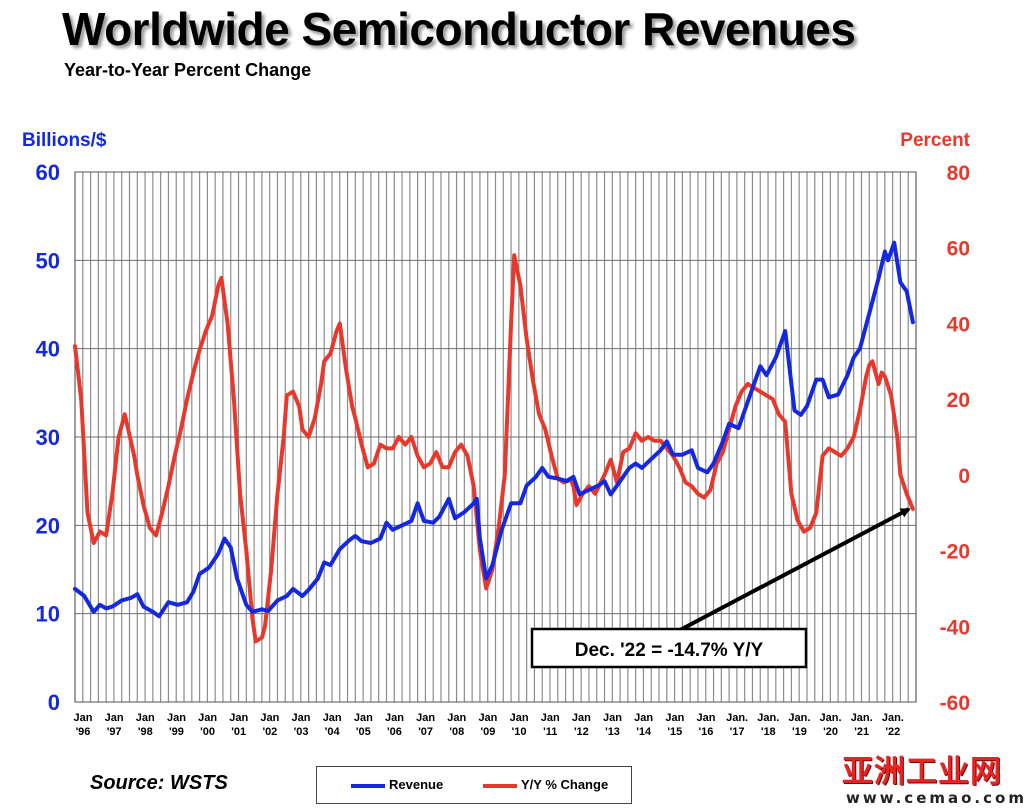 This screenshot has width=1024, height=811. Describe the element at coordinates (768, 732) in the screenshot. I see `x-tick-label-year: '18` at that location.